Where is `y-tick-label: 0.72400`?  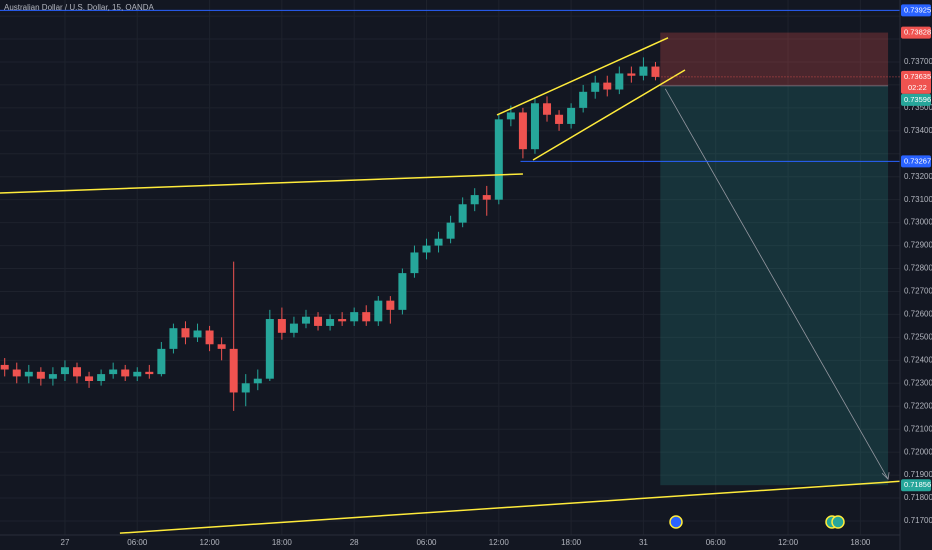 y-tick-label: 0.72400 is located at coordinates (918, 359).